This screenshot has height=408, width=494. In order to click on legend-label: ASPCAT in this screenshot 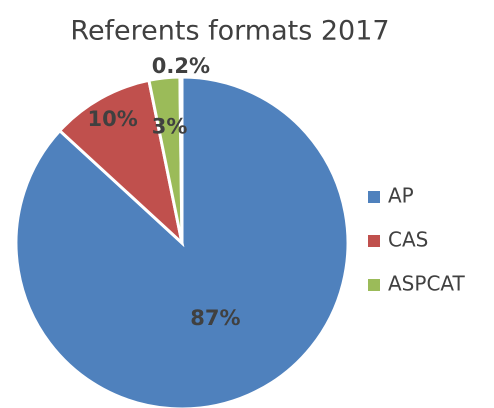, I will do `click(427, 284)`.